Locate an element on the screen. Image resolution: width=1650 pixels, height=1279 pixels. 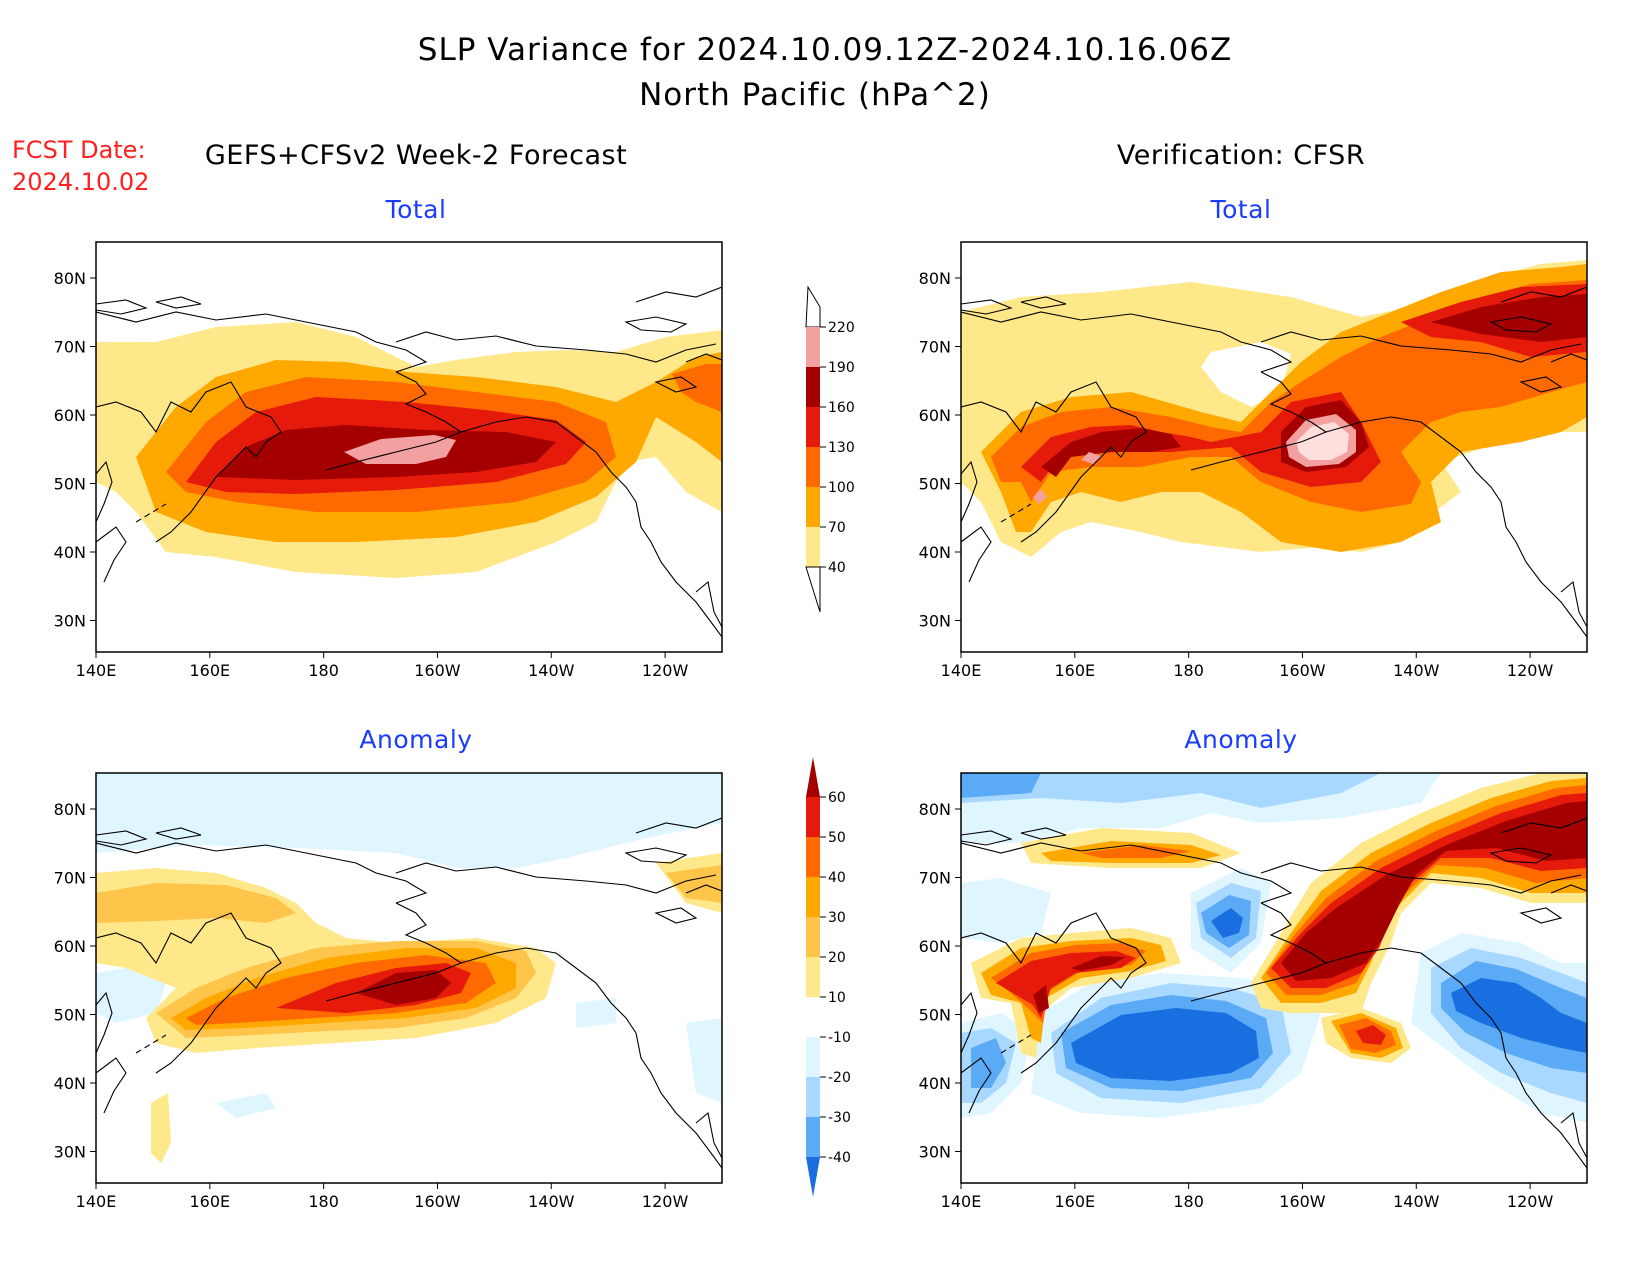
colorbar-label: 50 is located at coordinates (837, 838).